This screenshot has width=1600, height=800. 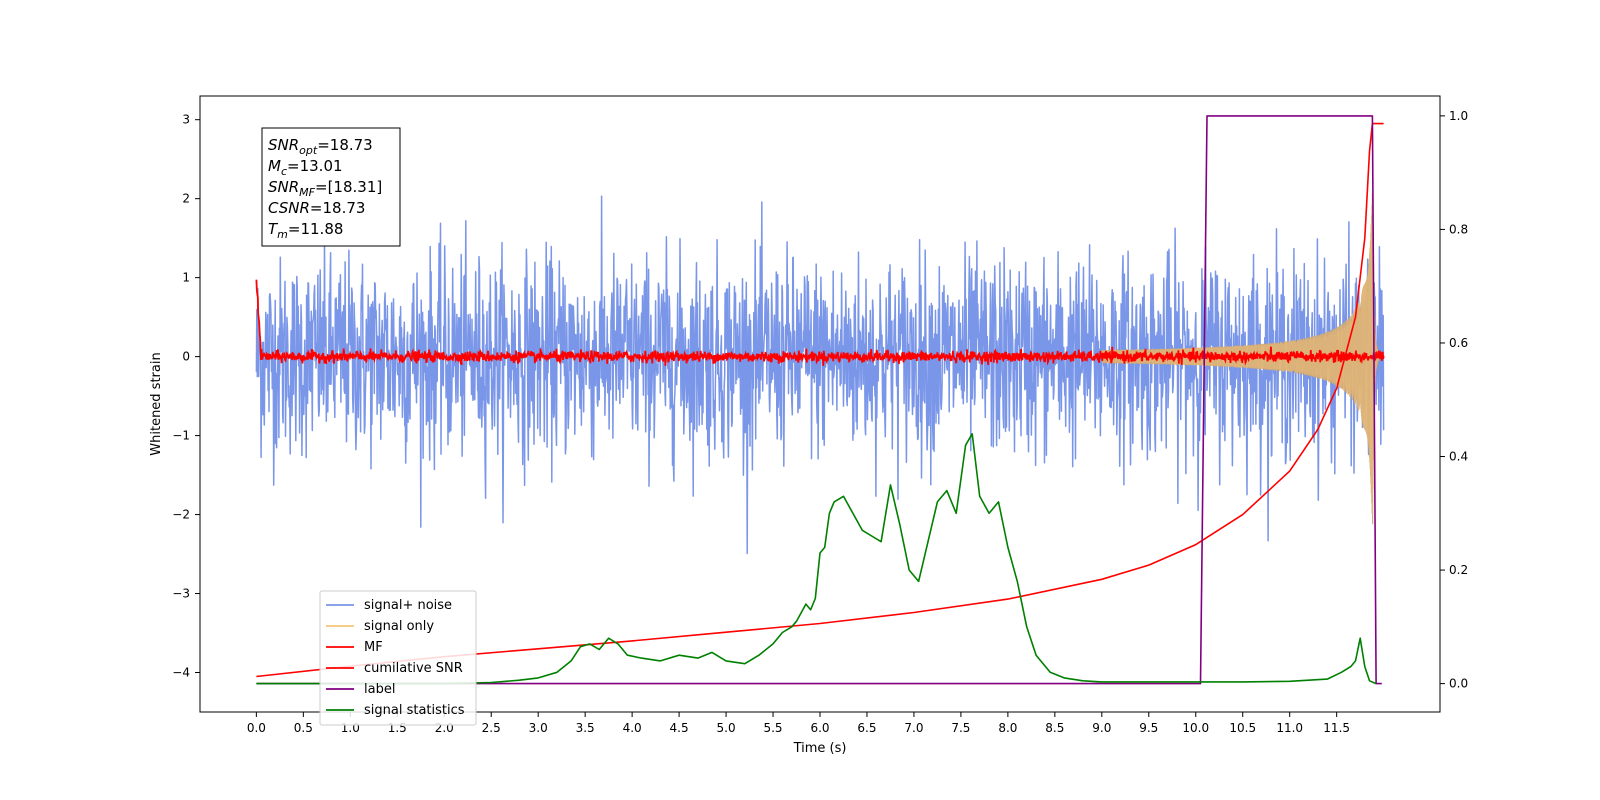 What do you see at coordinates (1289, 728) in the screenshot?
I see `x-tick-label: 11.0` at bounding box center [1289, 728].